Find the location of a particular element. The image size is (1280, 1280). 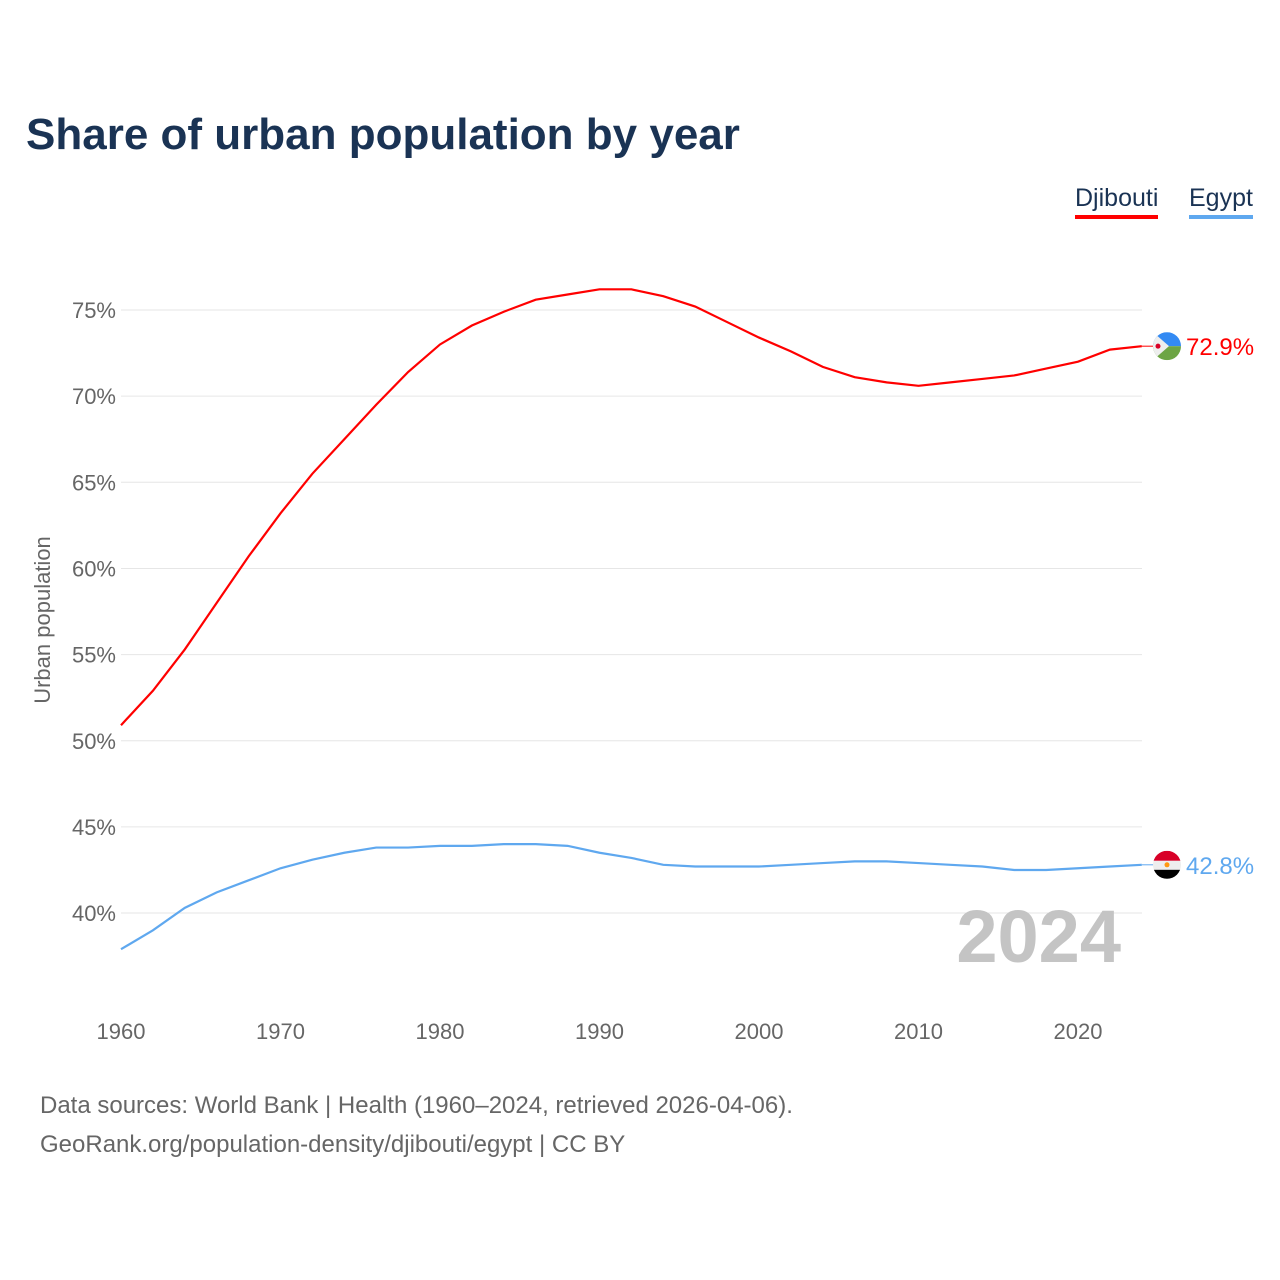

djibouti-flag-icon is located at coordinates (1167, 346).